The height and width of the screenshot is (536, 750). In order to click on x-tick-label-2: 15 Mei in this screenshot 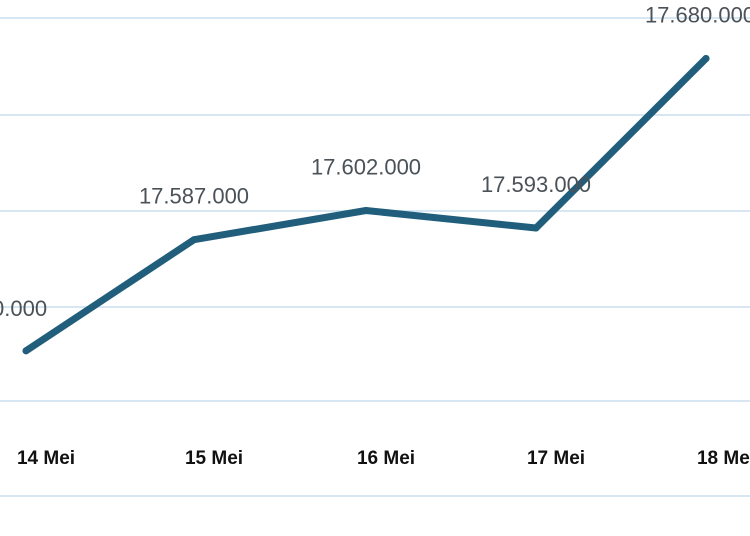, I will do `click(214, 458)`.